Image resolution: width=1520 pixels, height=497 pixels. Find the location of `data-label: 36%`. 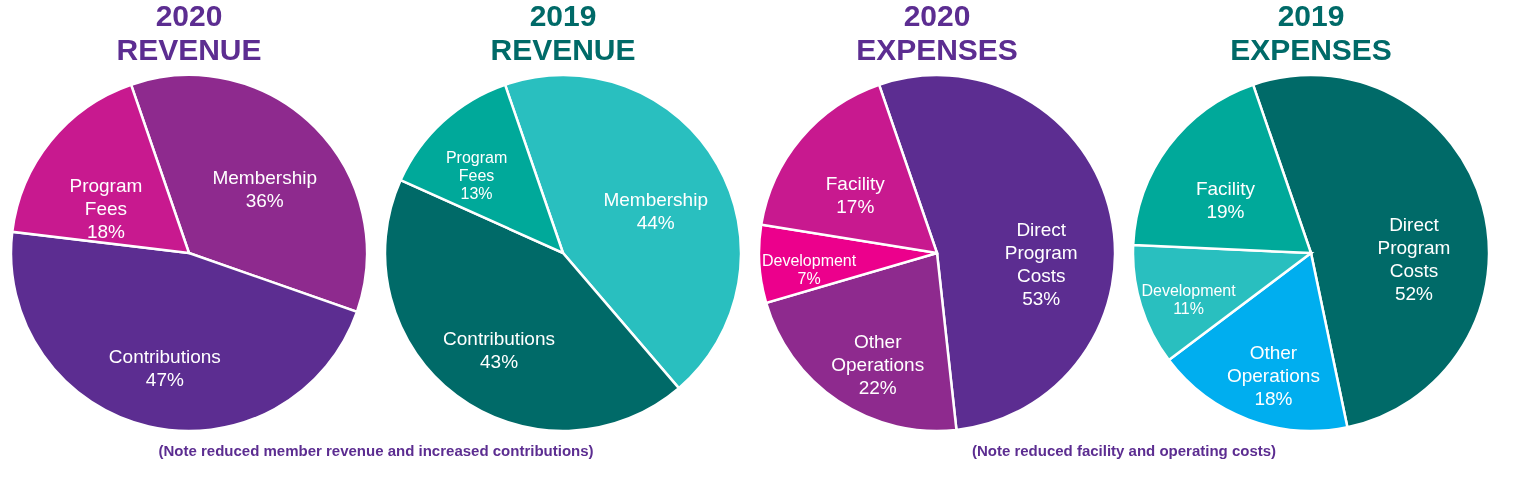

data-label: 36% is located at coordinates (264, 200).